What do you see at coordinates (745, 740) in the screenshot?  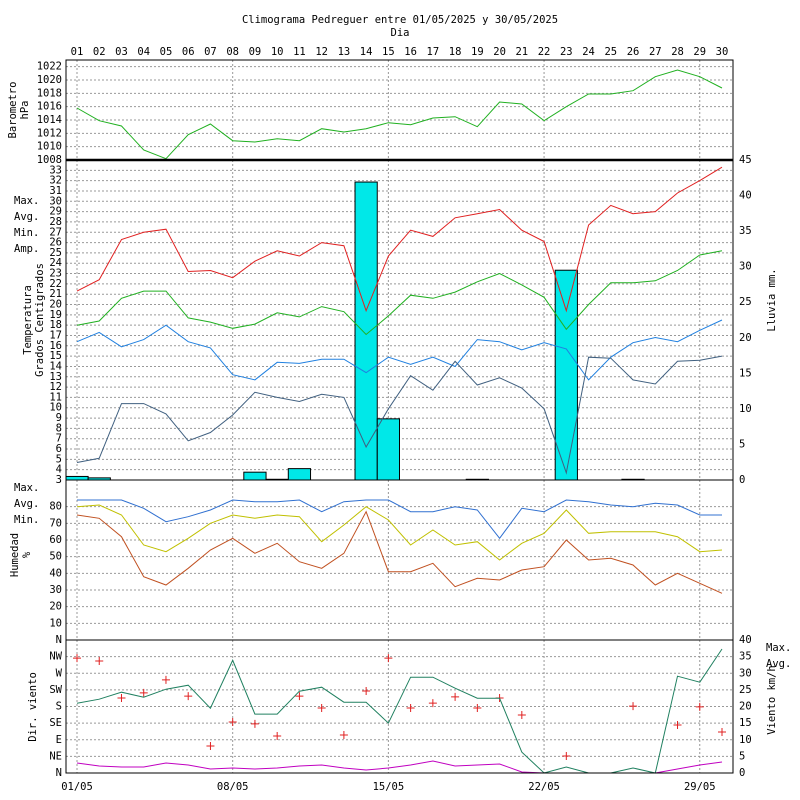 I see `y2-tick-label: 10` at bounding box center [745, 740].